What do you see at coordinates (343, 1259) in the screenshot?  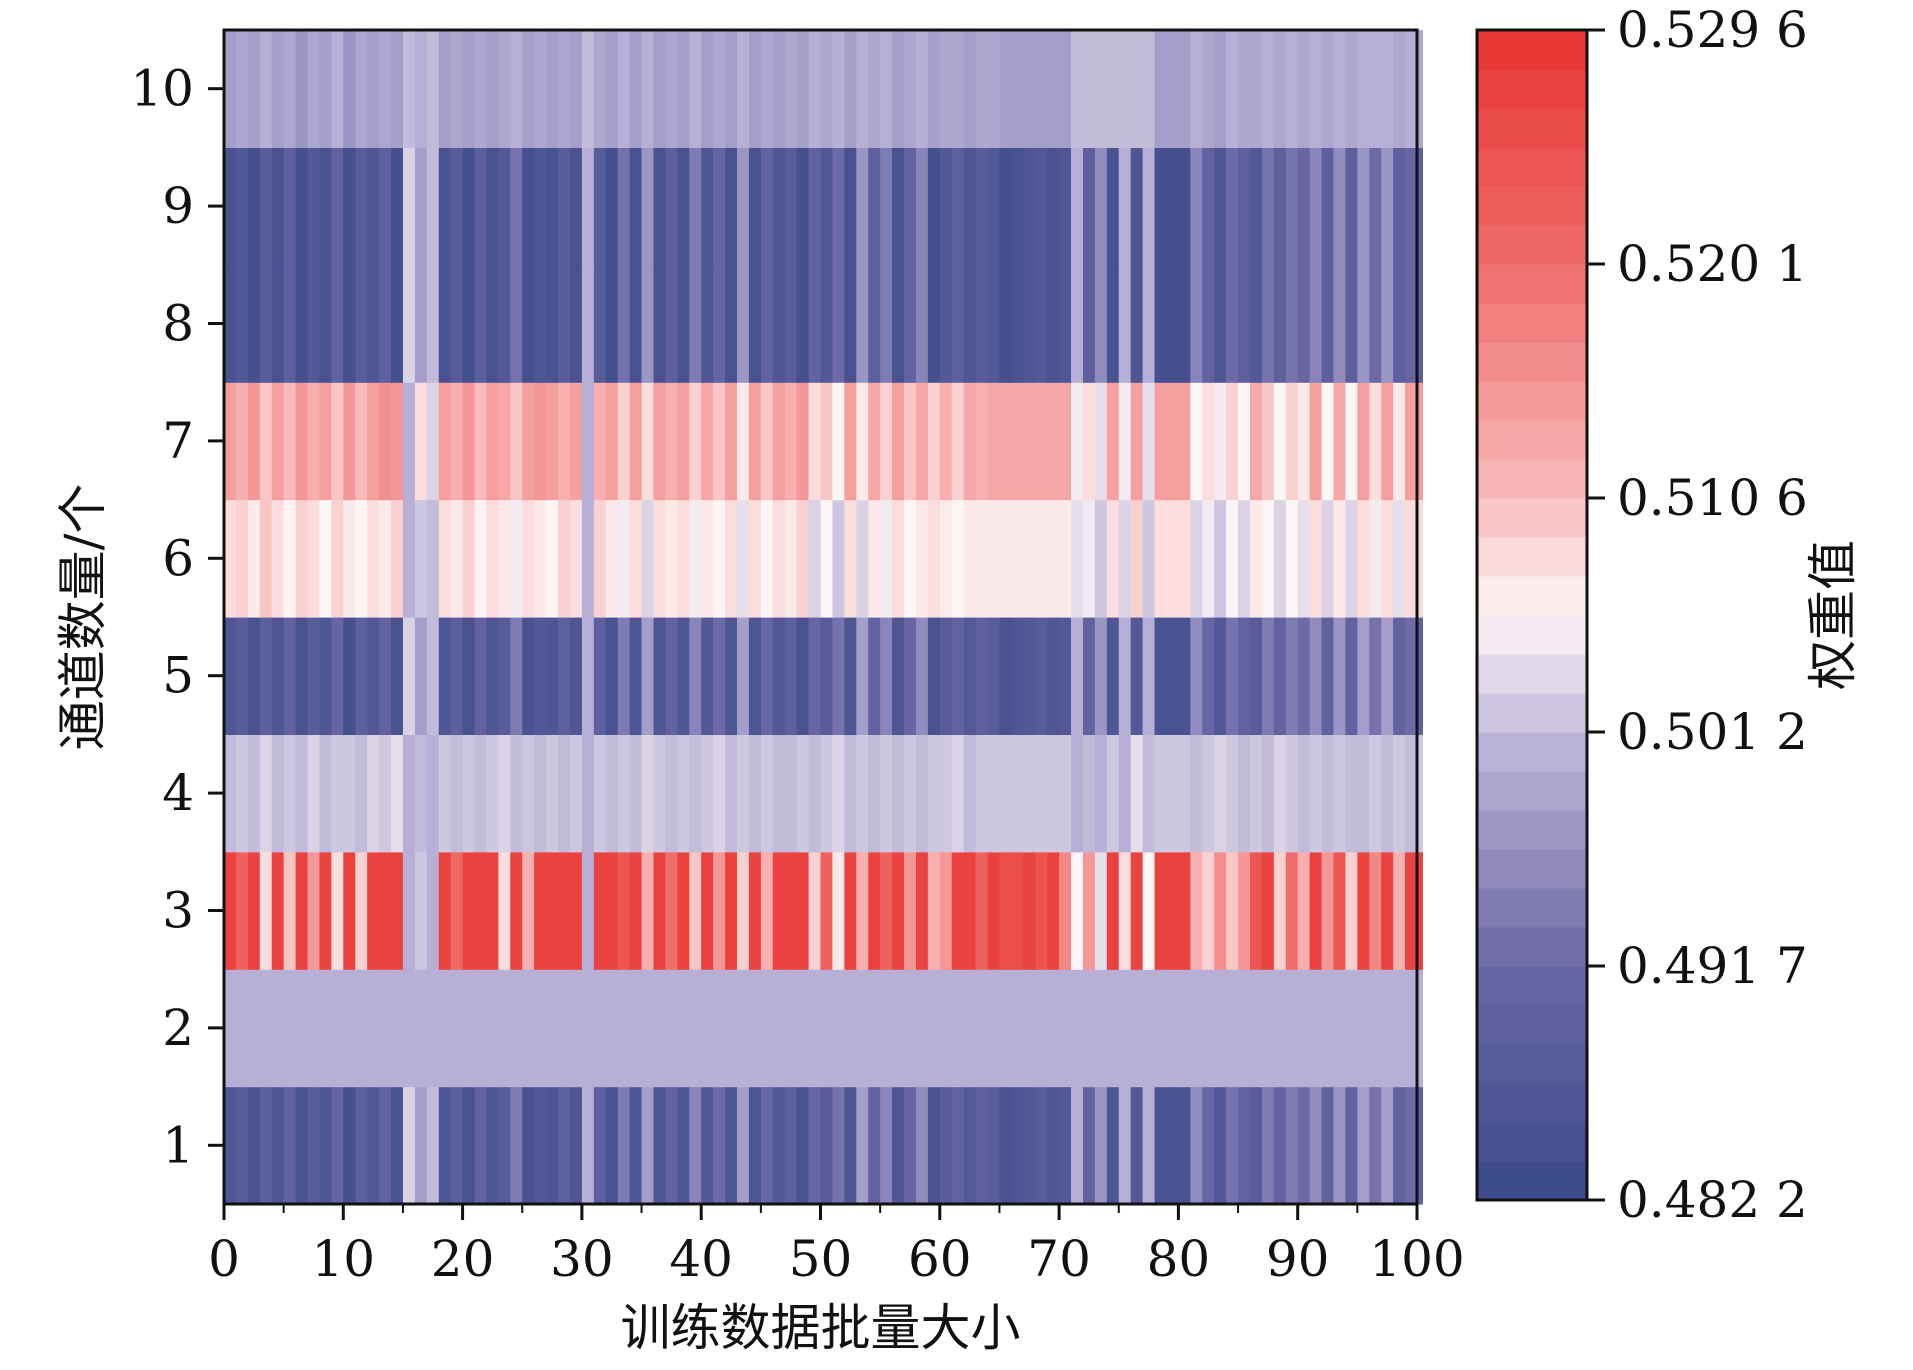 I see `x-tick-label: 10` at bounding box center [343, 1259].